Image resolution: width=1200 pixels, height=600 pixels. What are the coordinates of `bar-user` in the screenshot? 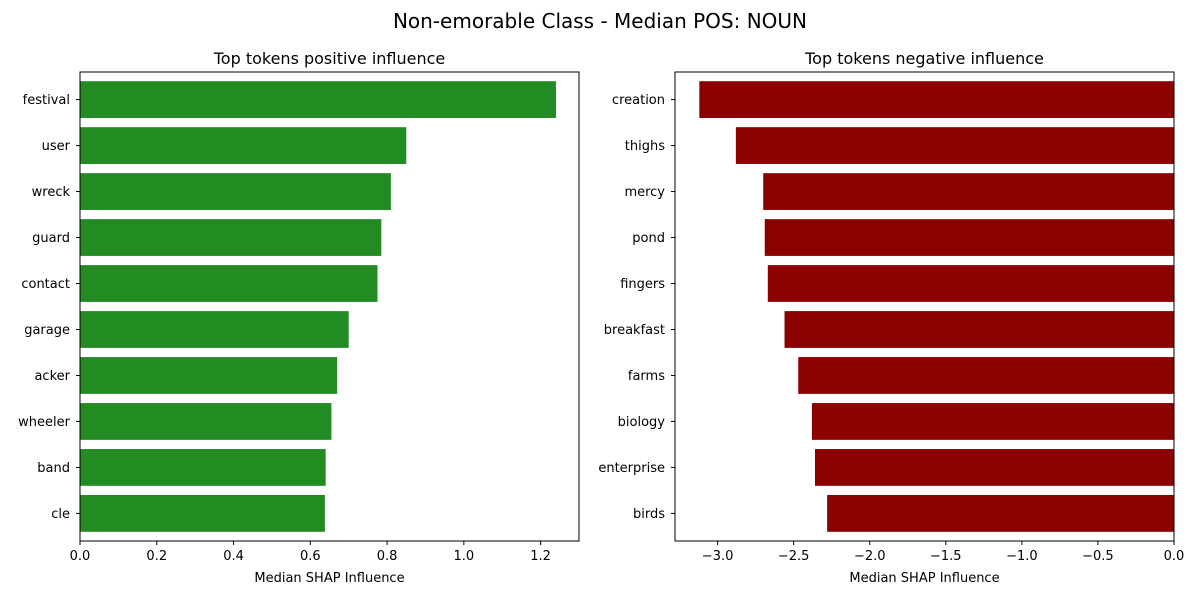 It's located at (243, 145).